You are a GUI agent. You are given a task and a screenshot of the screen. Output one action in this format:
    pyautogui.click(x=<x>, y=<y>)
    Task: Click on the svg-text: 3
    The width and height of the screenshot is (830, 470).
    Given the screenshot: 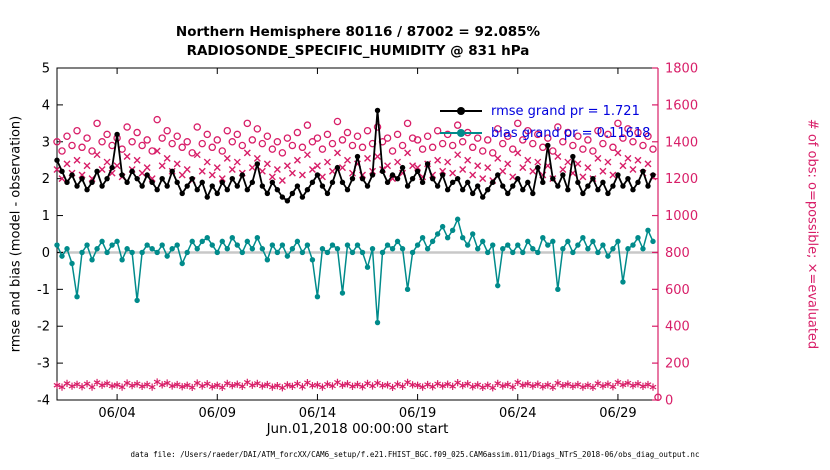 What is the action you would take?
    pyautogui.click(x=46, y=142)
    